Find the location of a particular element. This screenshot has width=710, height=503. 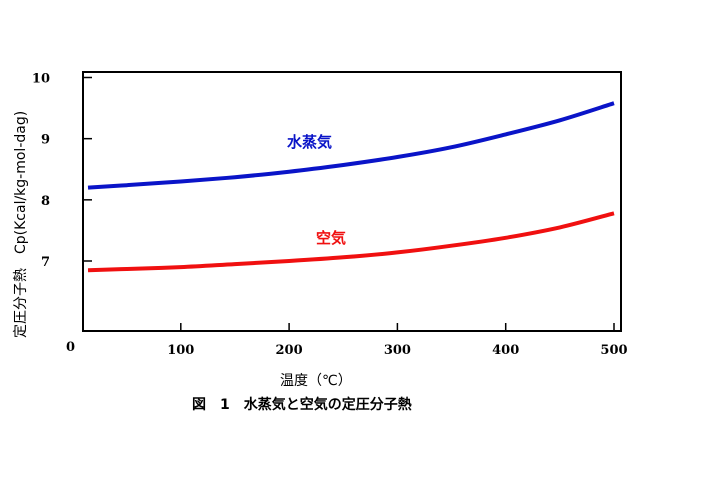

x-tick-label: 500 is located at coordinates (613, 350).